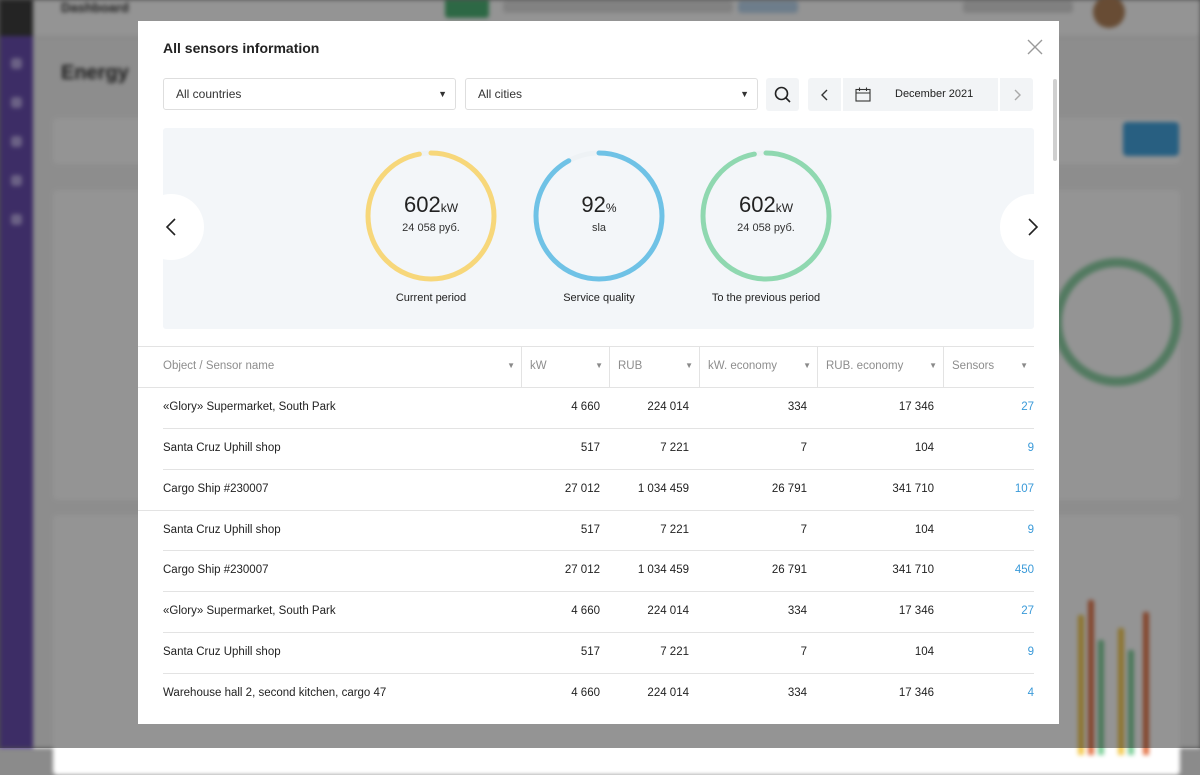 The width and height of the screenshot is (1200, 775). I want to click on background-apply-button, so click(1151, 139).